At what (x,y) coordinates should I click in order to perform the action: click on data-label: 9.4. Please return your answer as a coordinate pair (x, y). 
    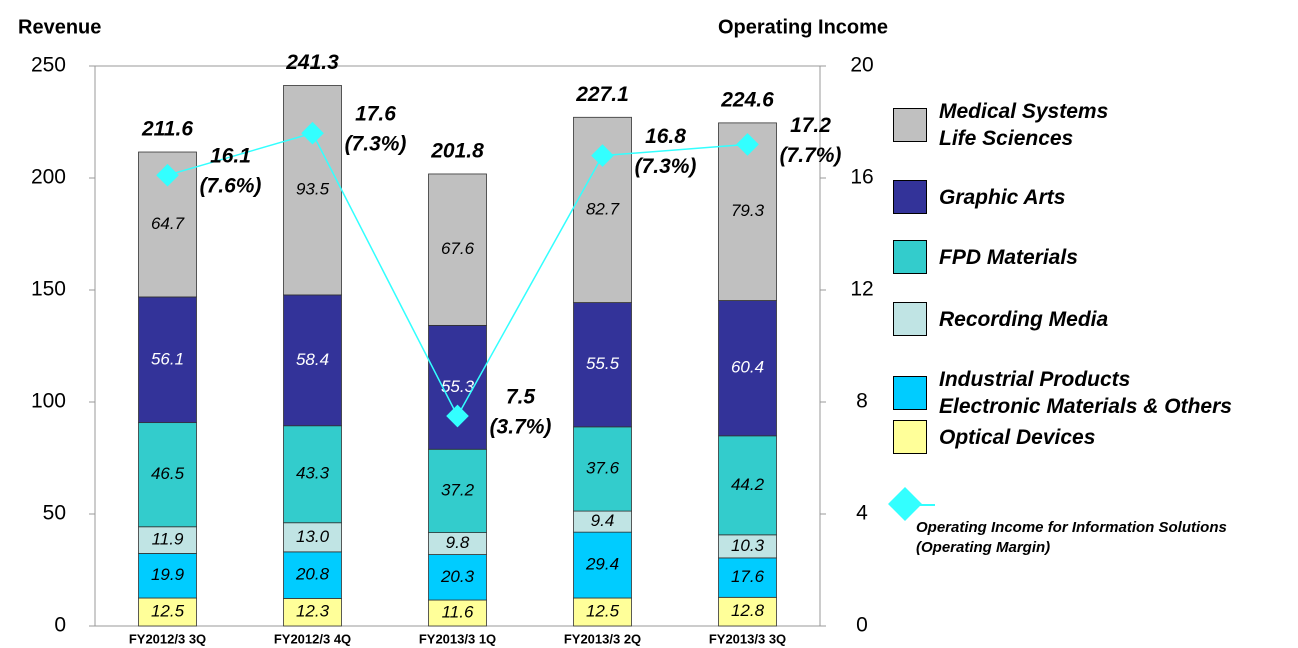
    Looking at the image, I should click on (603, 520).